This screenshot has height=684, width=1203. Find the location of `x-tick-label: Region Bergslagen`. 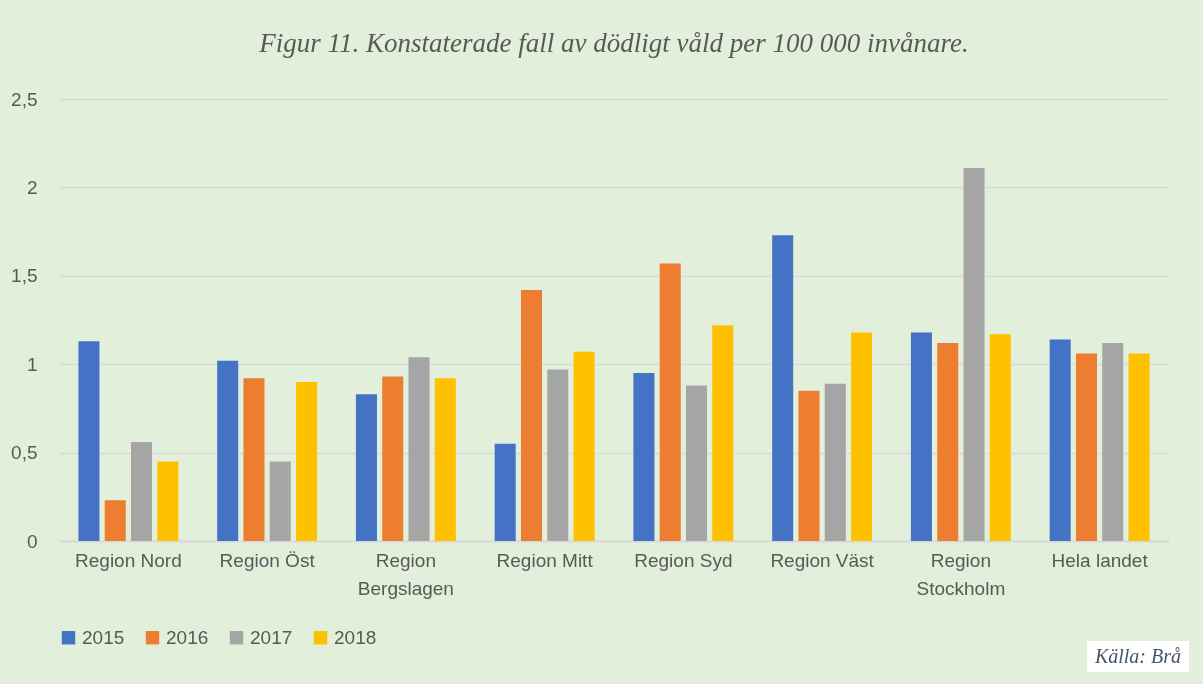

x-tick-label: Region Bergslagen is located at coordinates (405, 574).